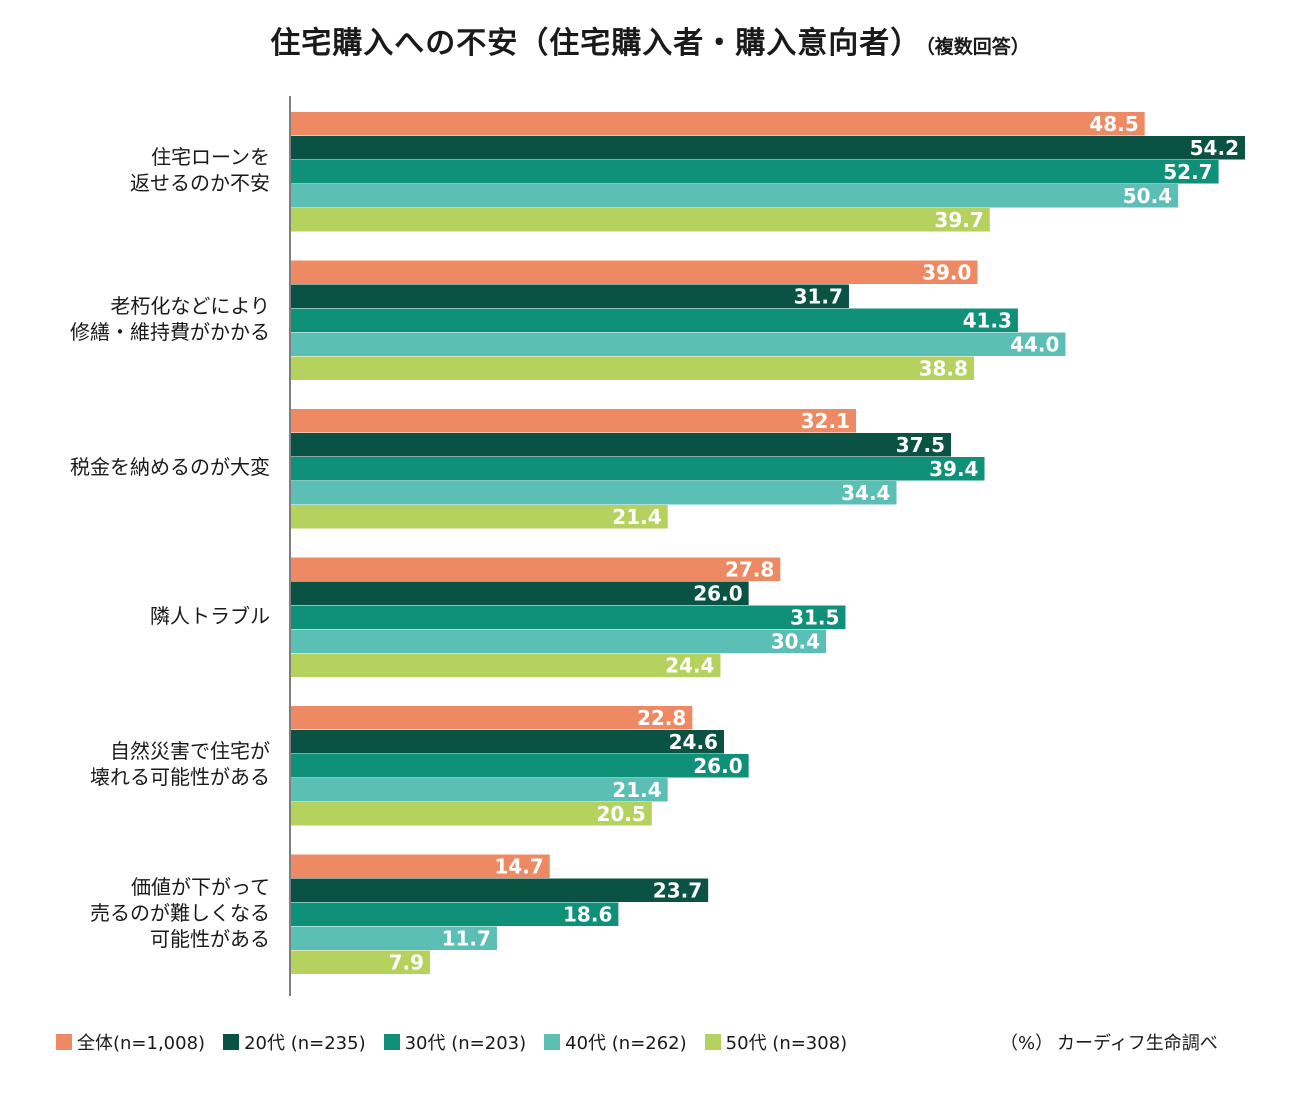  What do you see at coordinates (200, 886) in the screenshot?
I see `category-label-line: 価値が下がって` at bounding box center [200, 886].